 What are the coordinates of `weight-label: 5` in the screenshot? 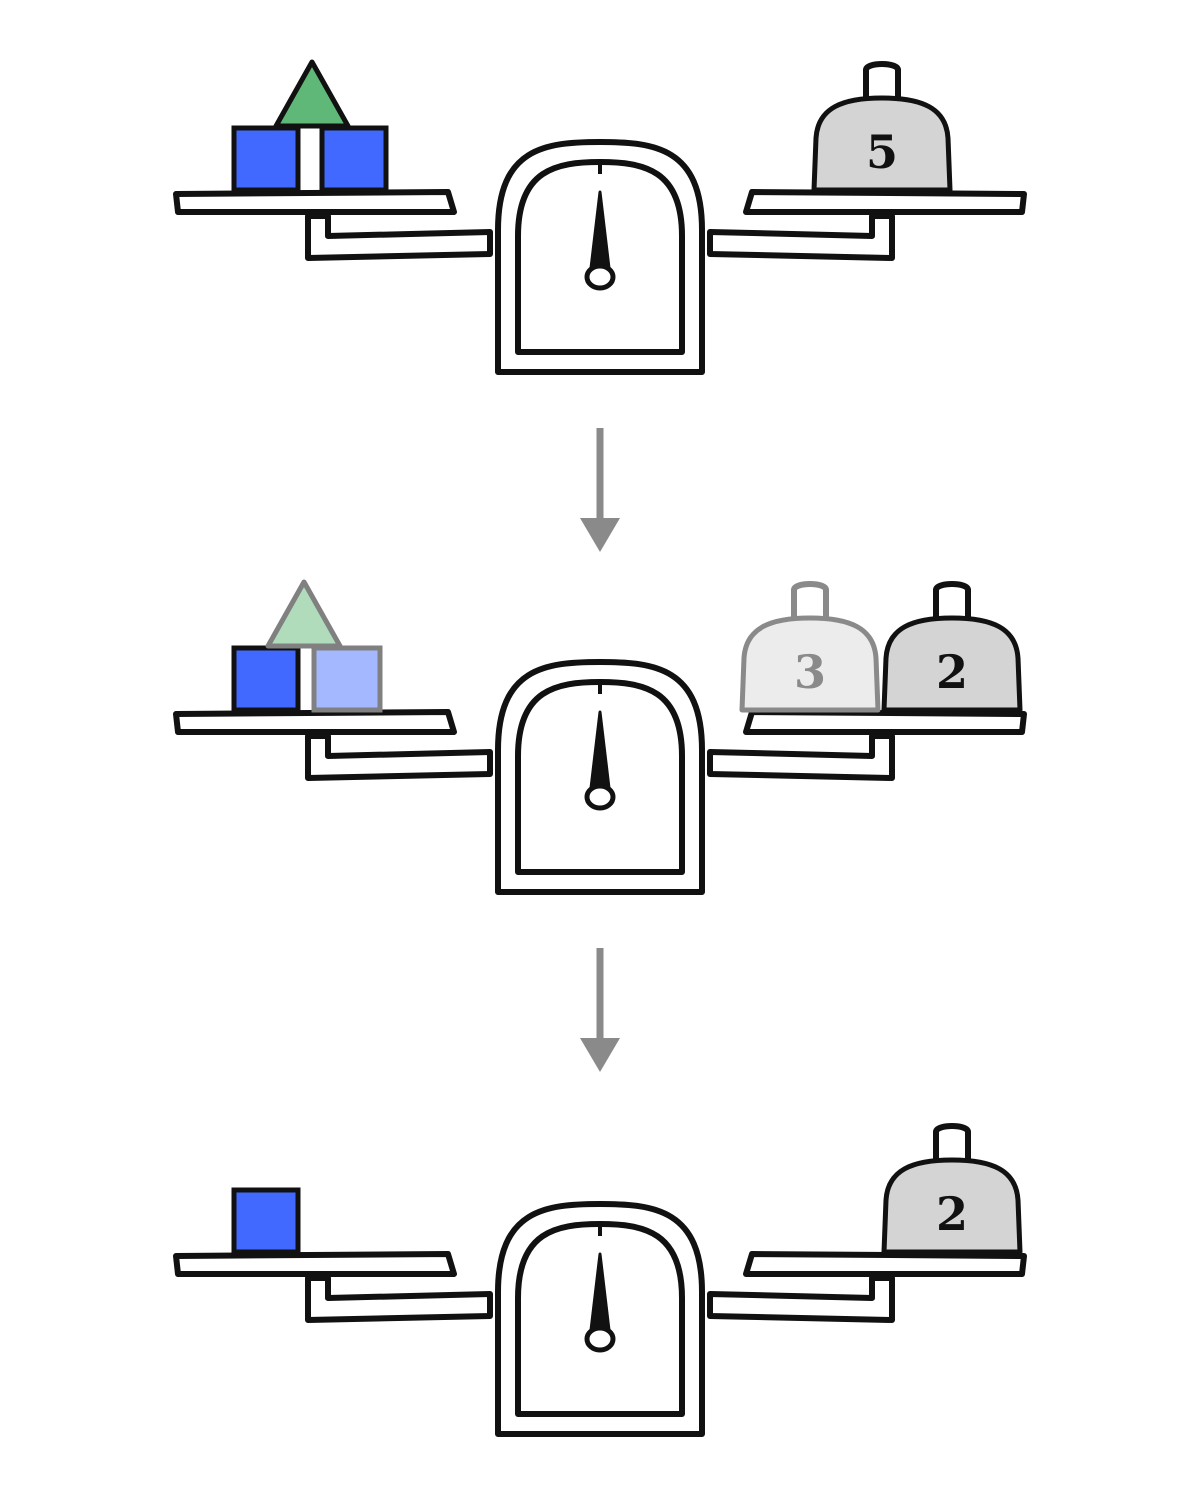 It's located at (882, 152).